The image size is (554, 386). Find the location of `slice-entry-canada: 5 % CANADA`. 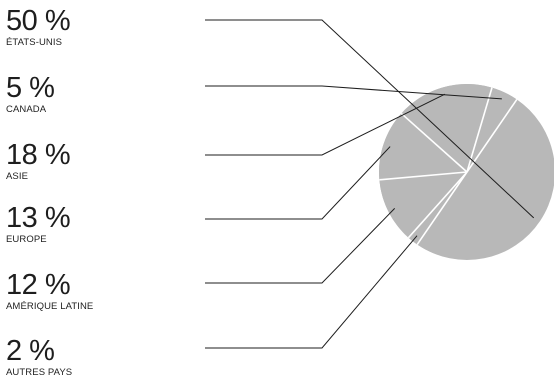

slice-entry-canada: 5 % CANADA is located at coordinates (30, 94).